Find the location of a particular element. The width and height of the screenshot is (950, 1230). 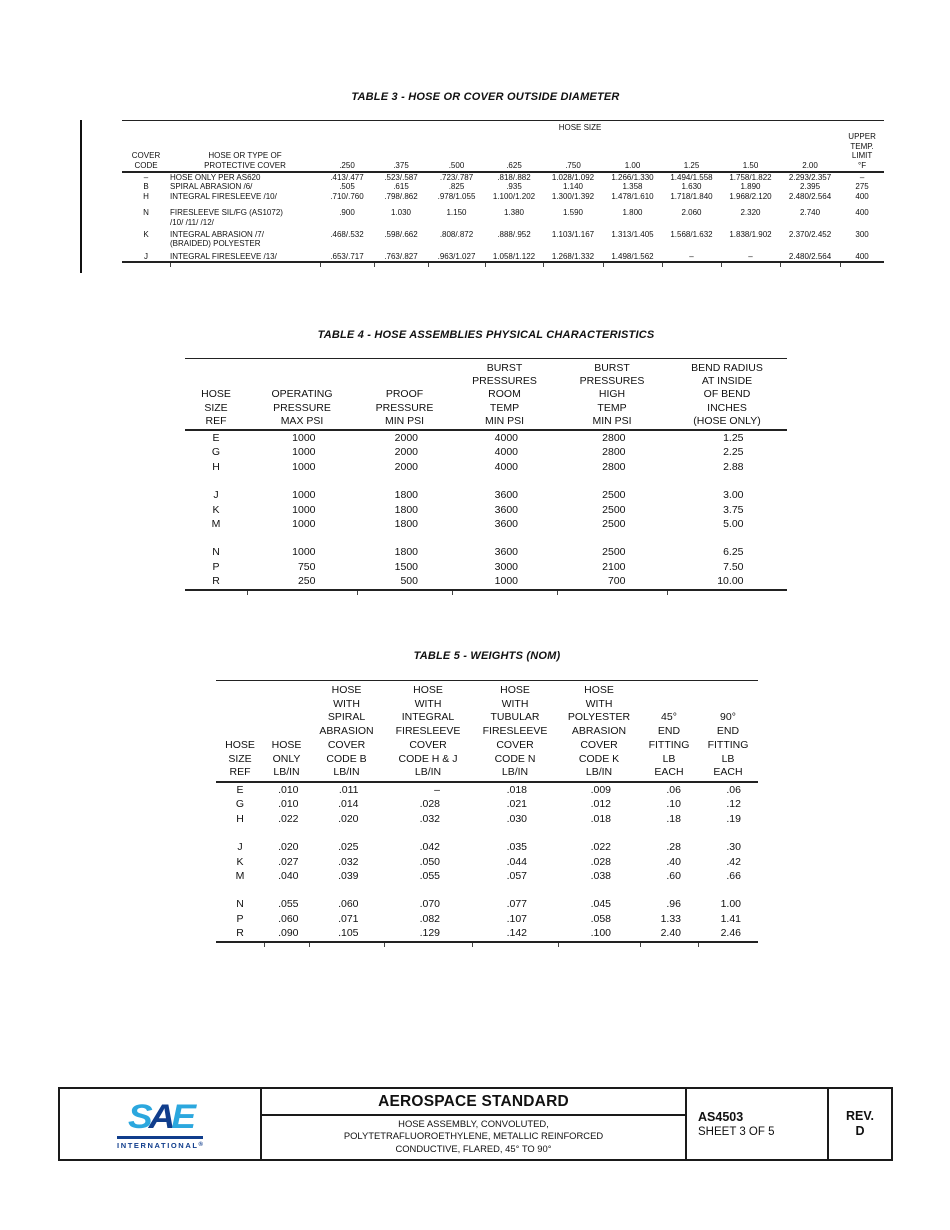

sae-letter-e: E is located at coordinates (183, 1116).